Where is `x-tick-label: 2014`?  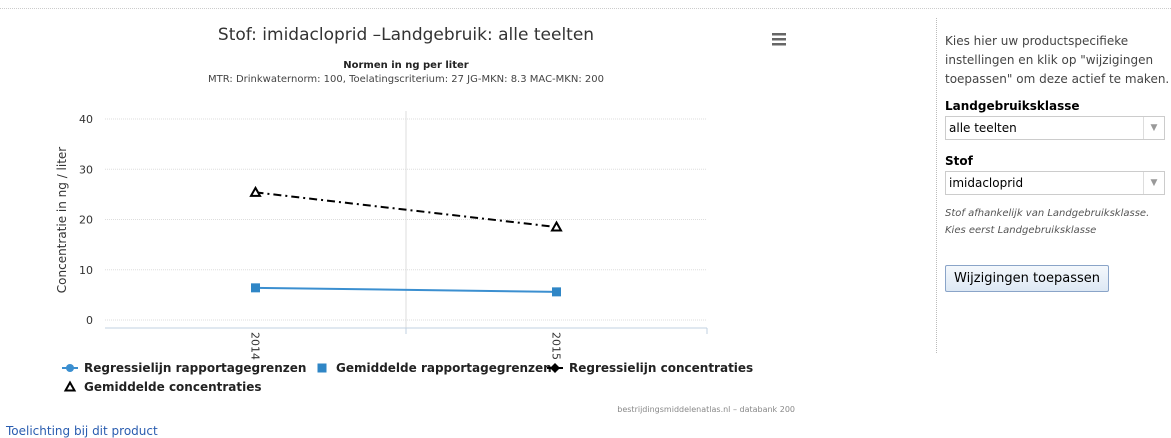 x-tick-label: 2014 is located at coordinates (255, 346).